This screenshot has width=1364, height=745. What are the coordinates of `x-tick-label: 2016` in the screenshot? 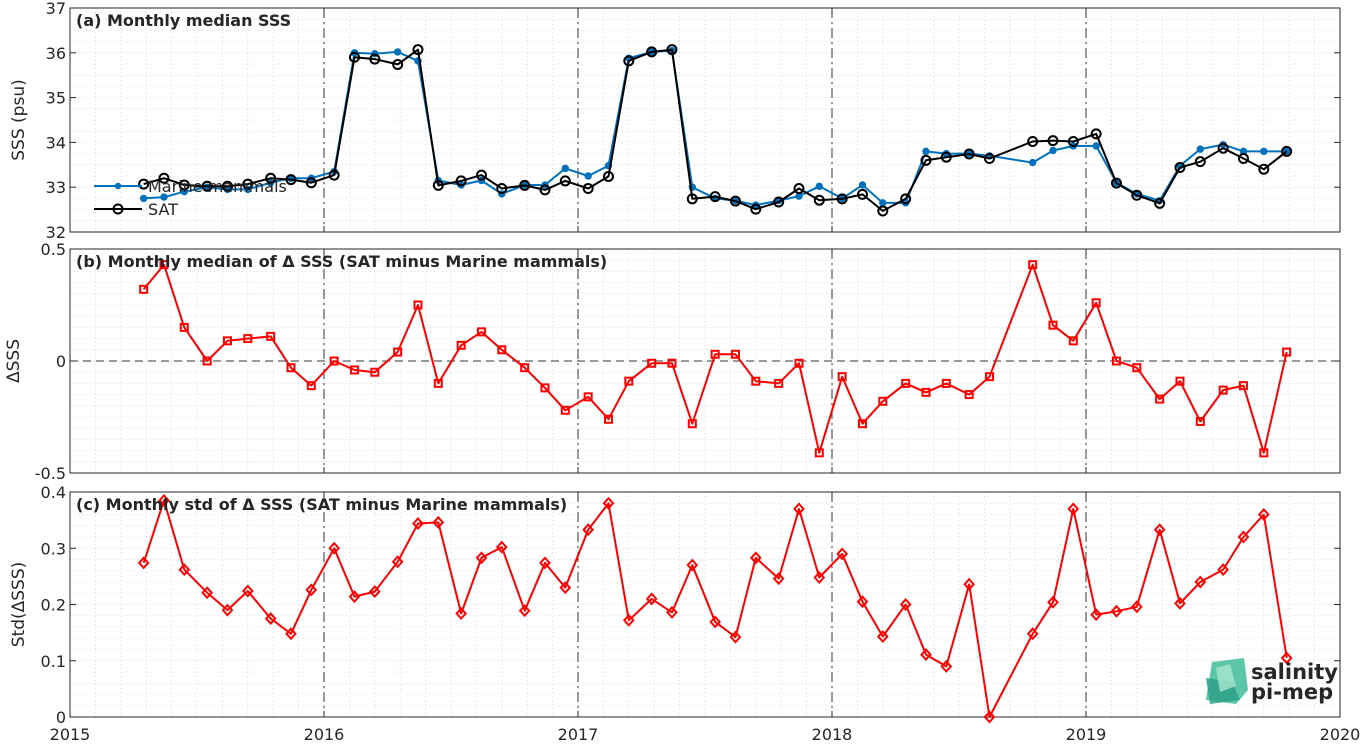 It's located at (324, 734).